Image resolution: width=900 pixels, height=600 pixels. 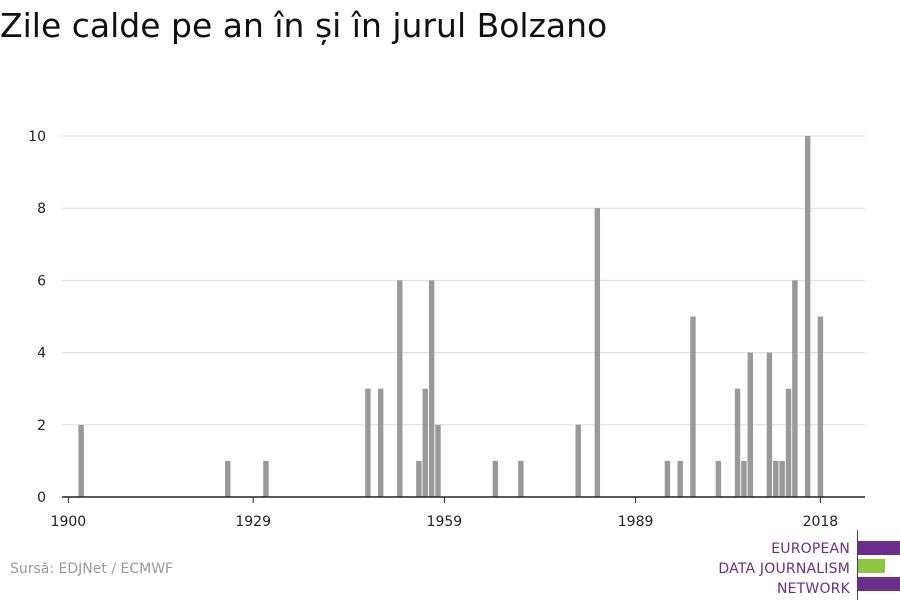 I want to click on bar-1998, so click(x=693, y=406).